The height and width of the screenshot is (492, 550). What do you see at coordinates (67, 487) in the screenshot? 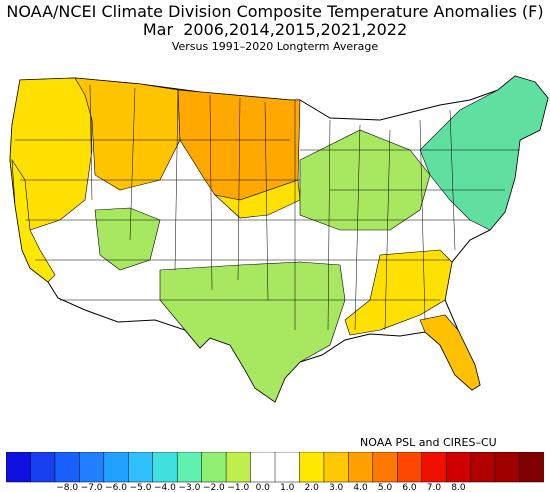
I see `colorbar-tick-label: −8.0` at bounding box center [67, 487].